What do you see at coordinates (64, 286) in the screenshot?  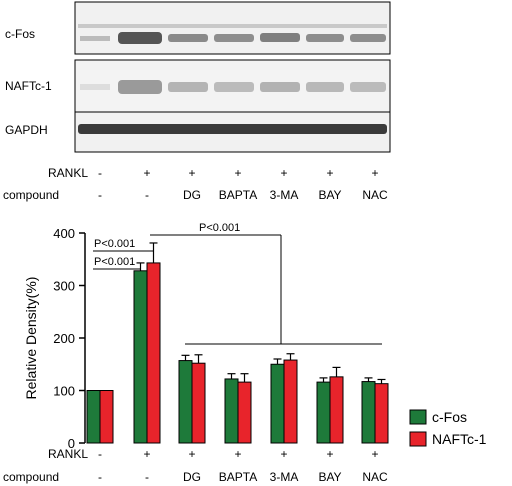 I see `y-tick-label: 300` at bounding box center [64, 286].